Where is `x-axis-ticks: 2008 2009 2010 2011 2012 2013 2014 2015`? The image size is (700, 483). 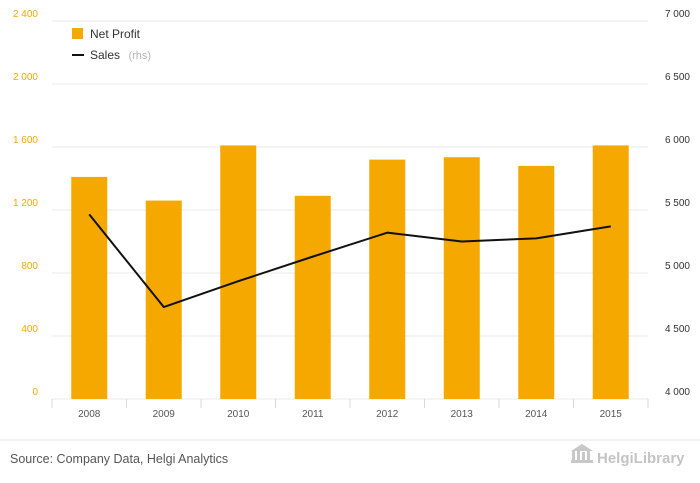 x-axis-ticks: 2008 2009 2010 2011 2012 2013 2014 2015 is located at coordinates (350, 409).